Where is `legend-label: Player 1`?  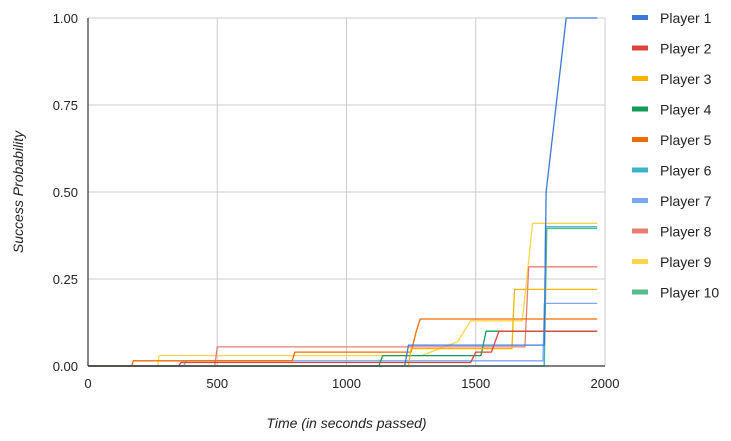 legend-label: Player 1 is located at coordinates (686, 18).